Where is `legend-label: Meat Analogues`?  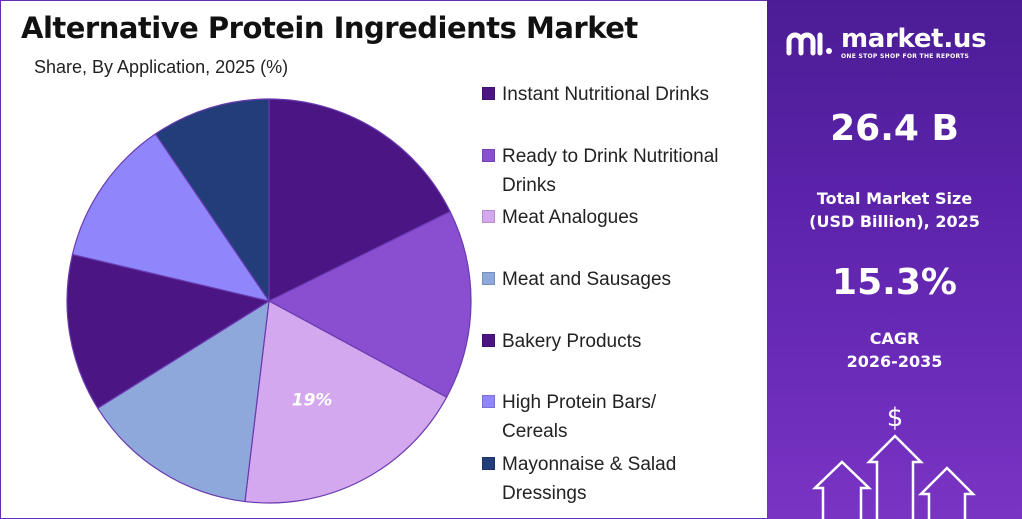
legend-label: Meat Analogues is located at coordinates (570, 217).